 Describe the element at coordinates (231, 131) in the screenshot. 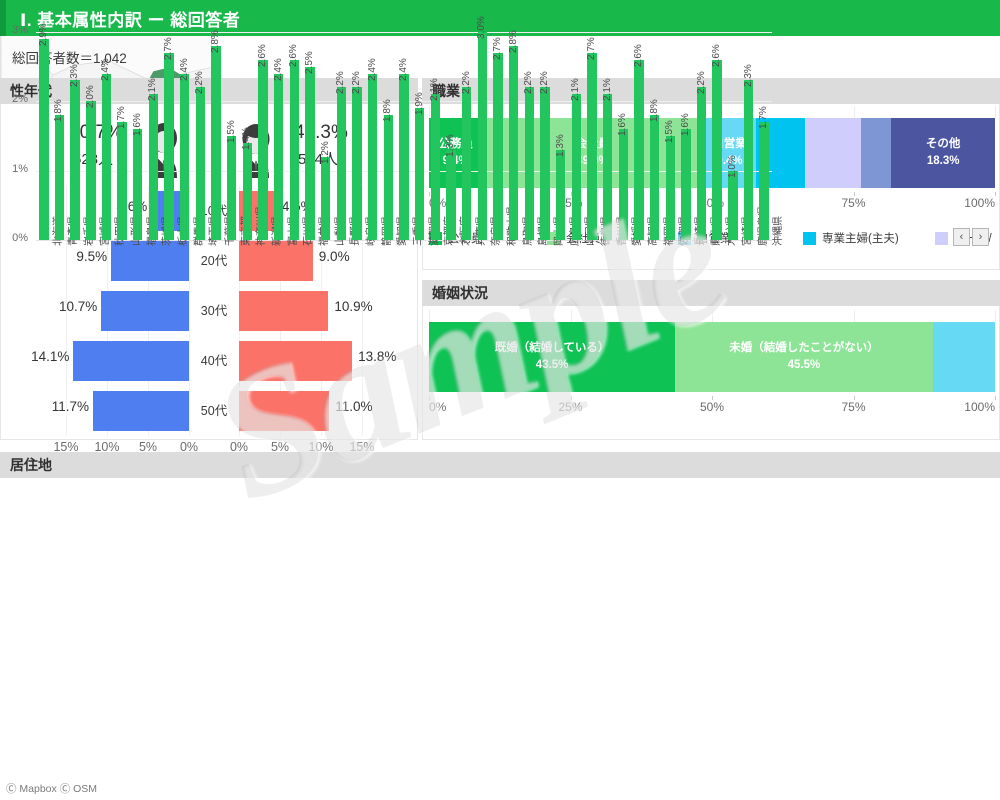

I see `prefecture-bar-value: 1.5%` at that location.